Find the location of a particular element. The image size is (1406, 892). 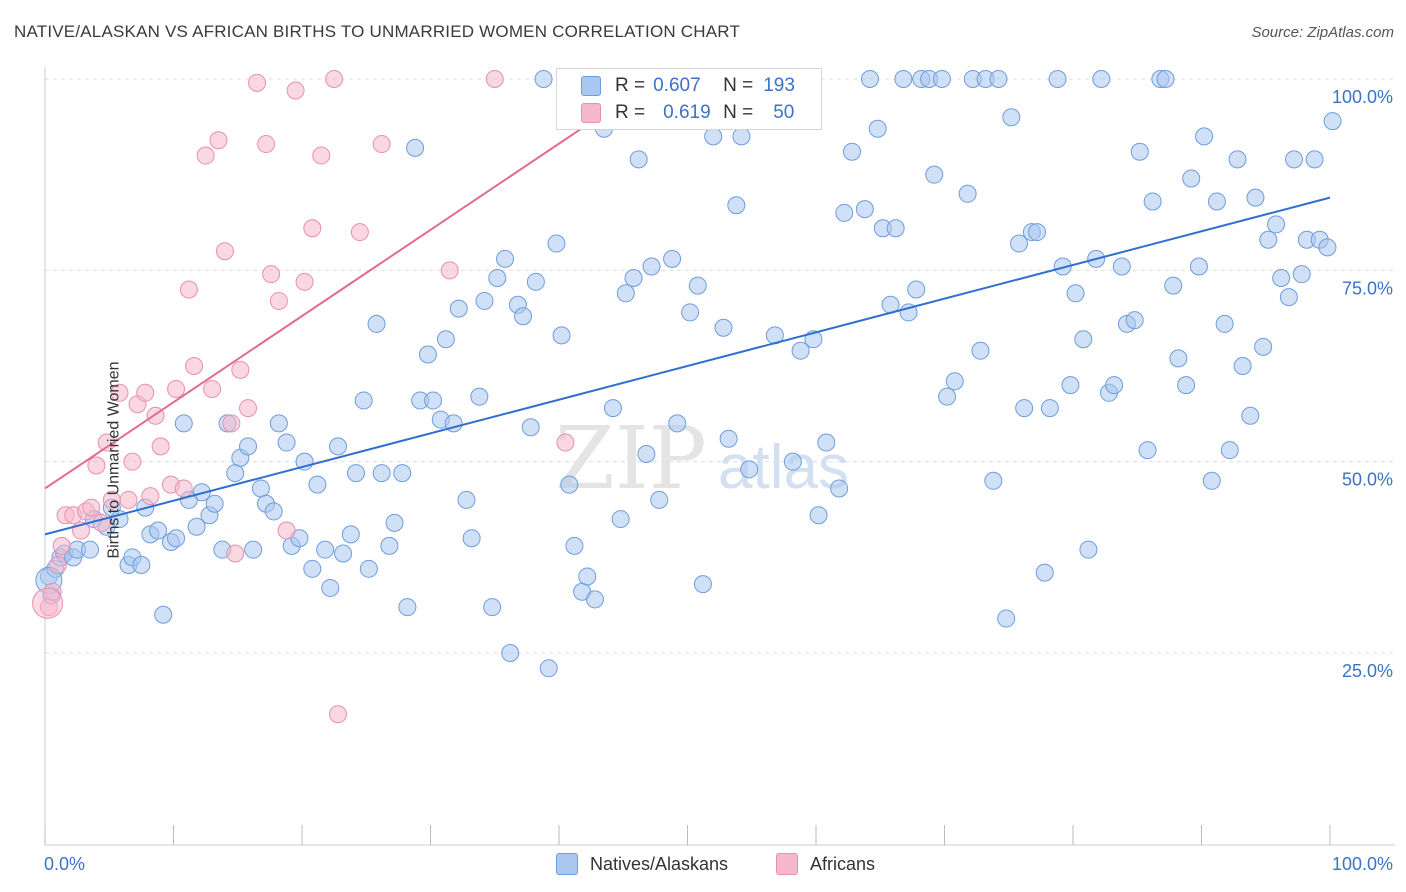

y-tick-label: 100.0% is located at coordinates (1362, 97).